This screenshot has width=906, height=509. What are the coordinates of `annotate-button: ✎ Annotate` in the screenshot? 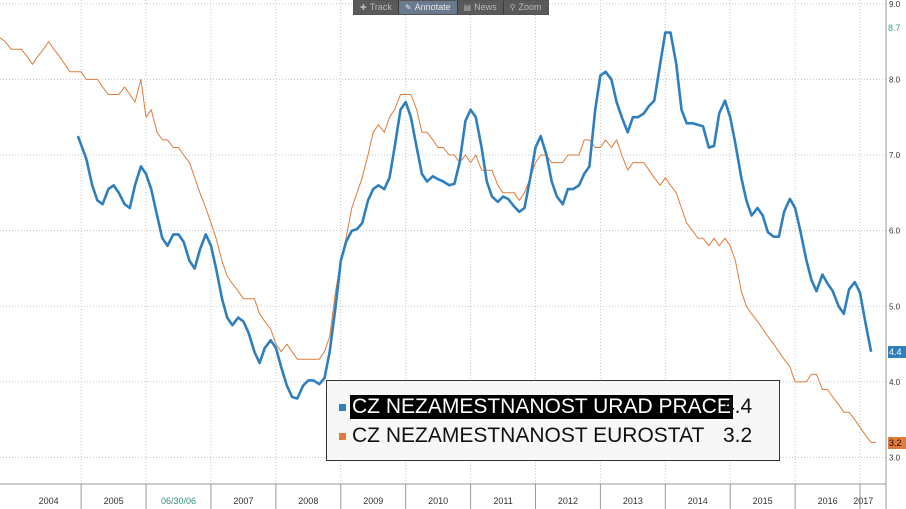 It's located at (427, 7).